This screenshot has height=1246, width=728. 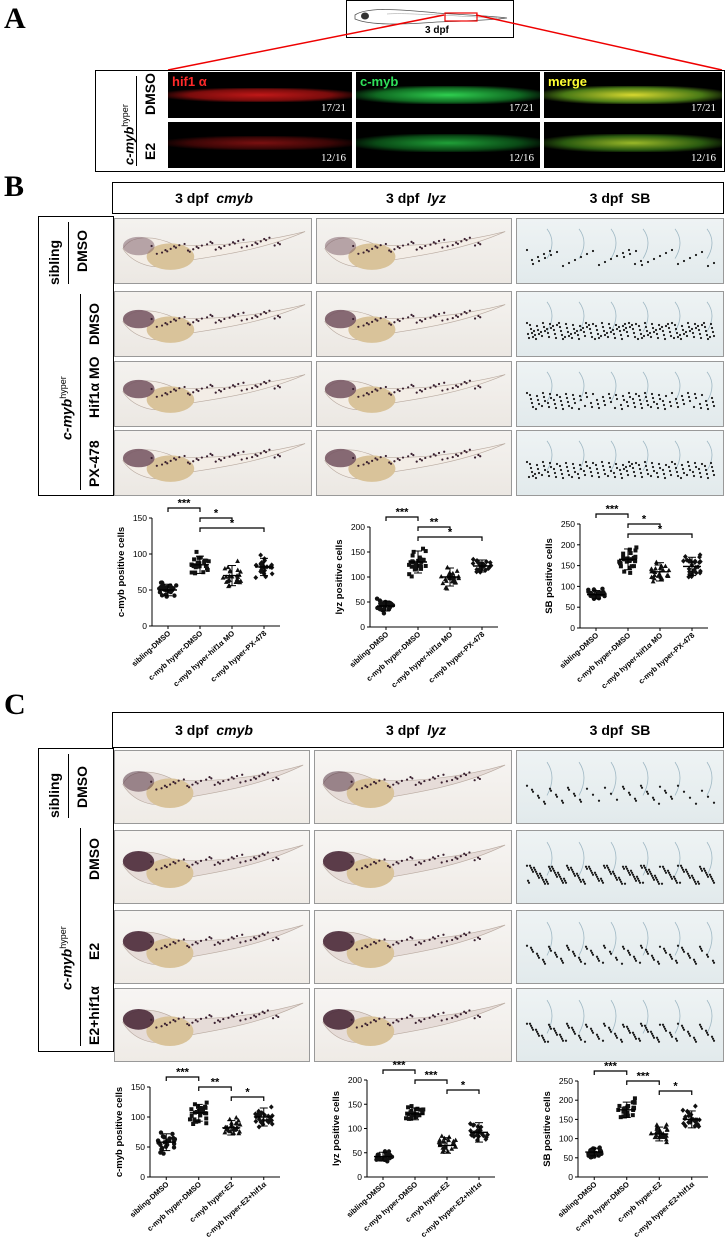 What do you see at coordinates (437, 30) in the screenshot?
I see `schematic-stage-label: 3 dpf` at bounding box center [437, 30].